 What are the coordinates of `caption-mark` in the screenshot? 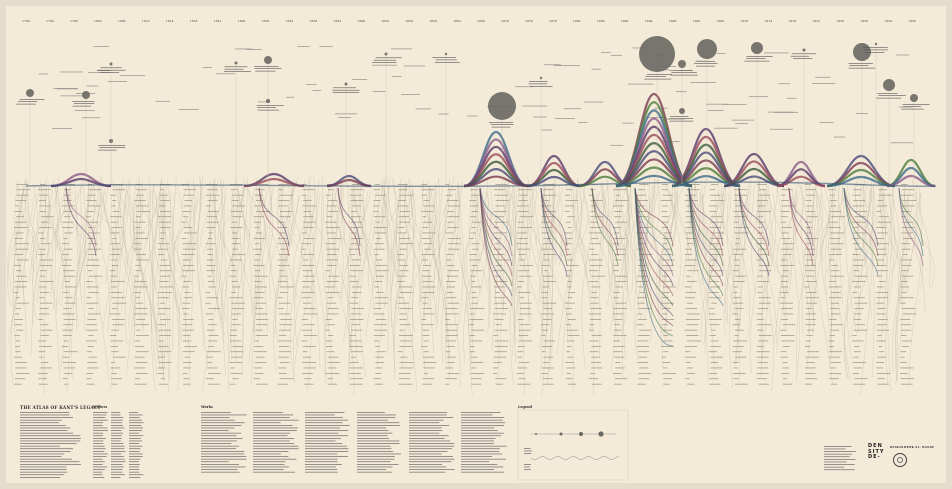 It's located at (755, 58).